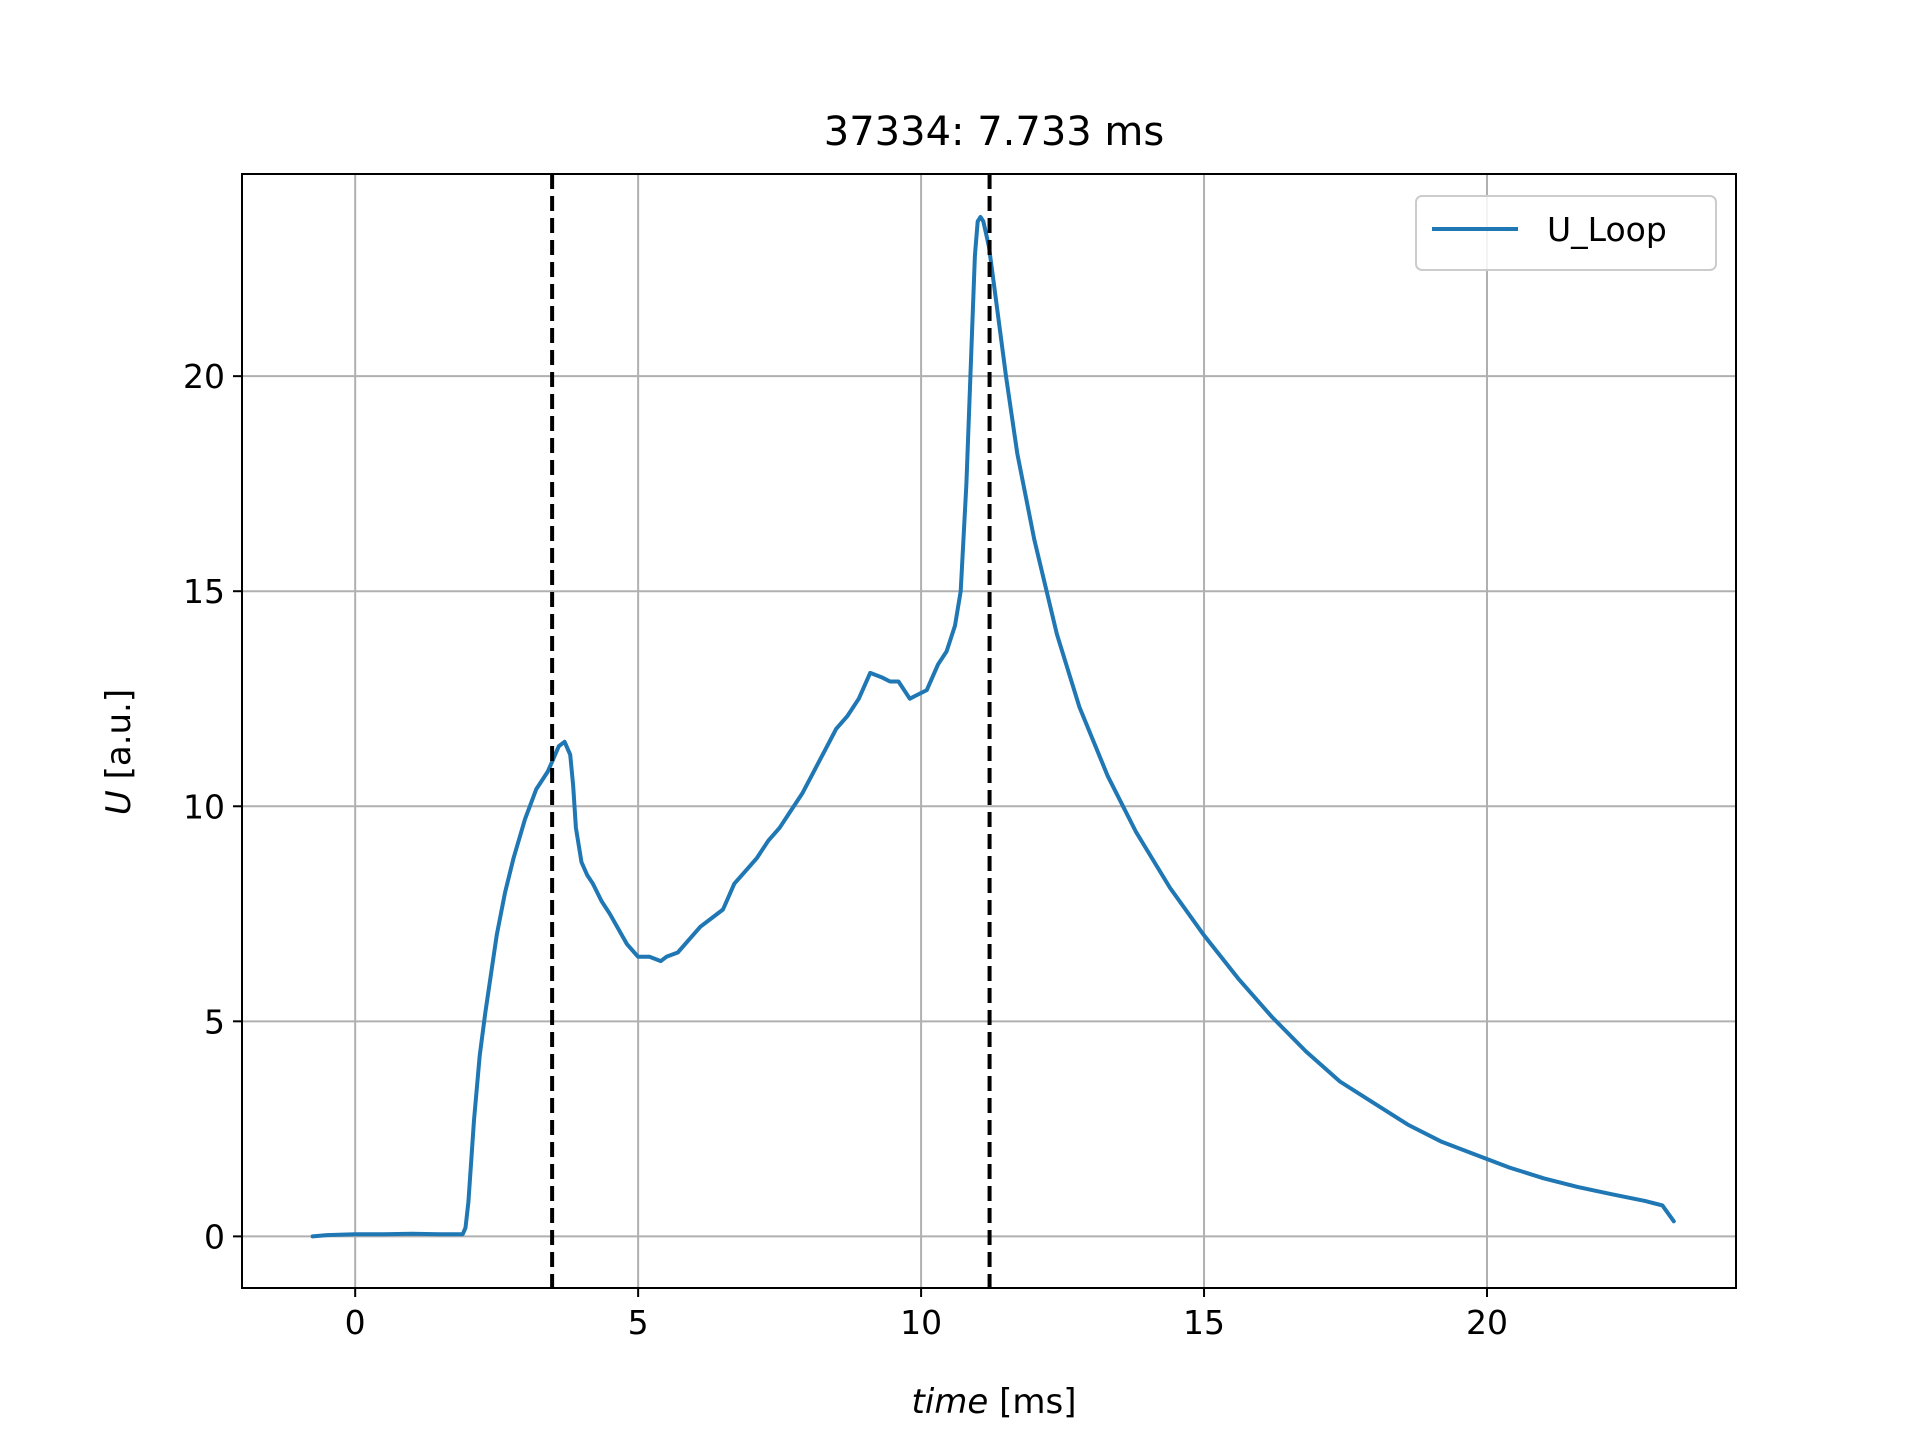  I want to click on y-tick-label: 0, so click(214, 1236).